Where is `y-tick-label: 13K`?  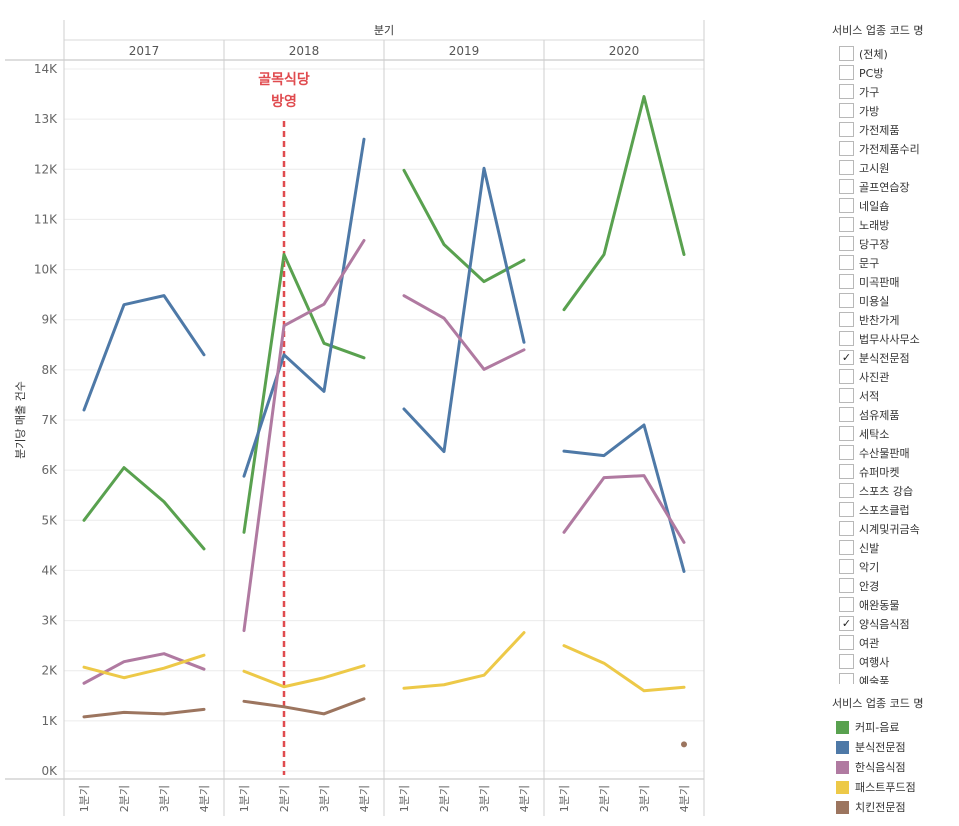 y-tick-label: 13K is located at coordinates (46, 119).